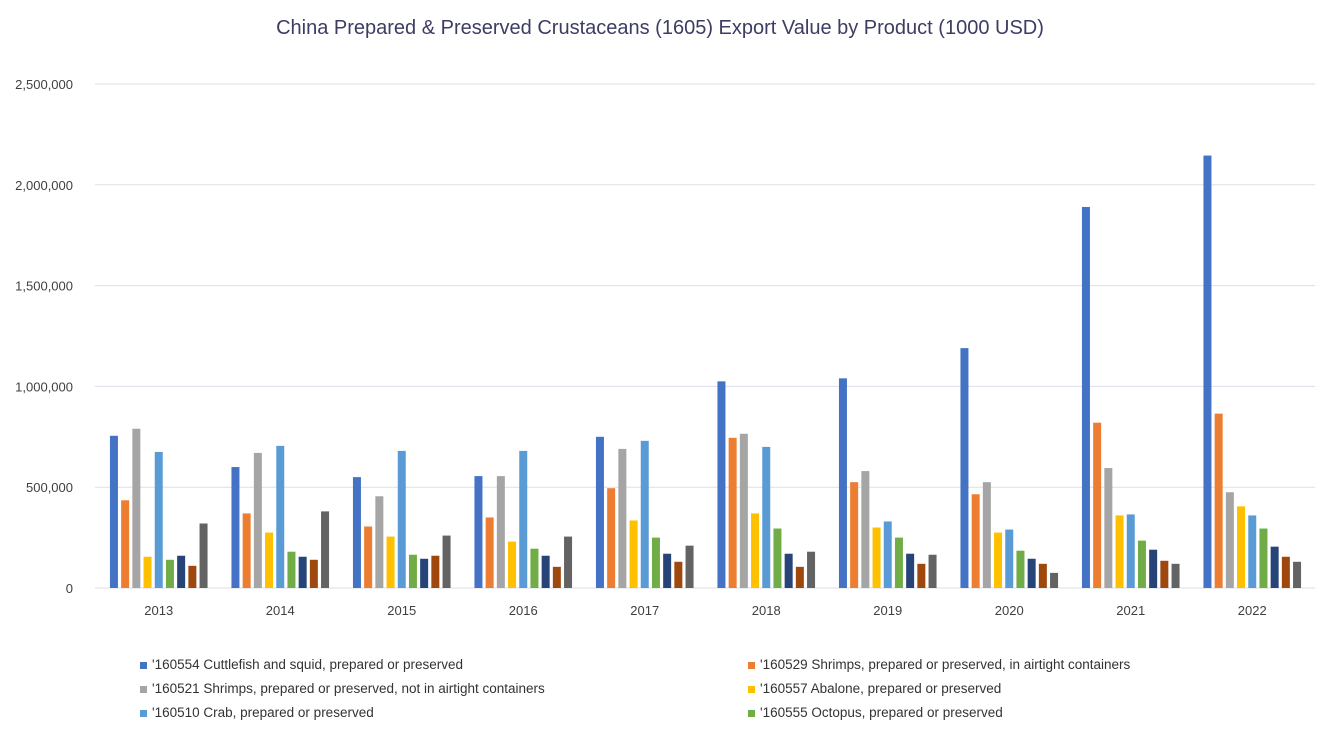  What do you see at coordinates (865, 529) in the screenshot?
I see `bar-2019-s3` at bounding box center [865, 529].